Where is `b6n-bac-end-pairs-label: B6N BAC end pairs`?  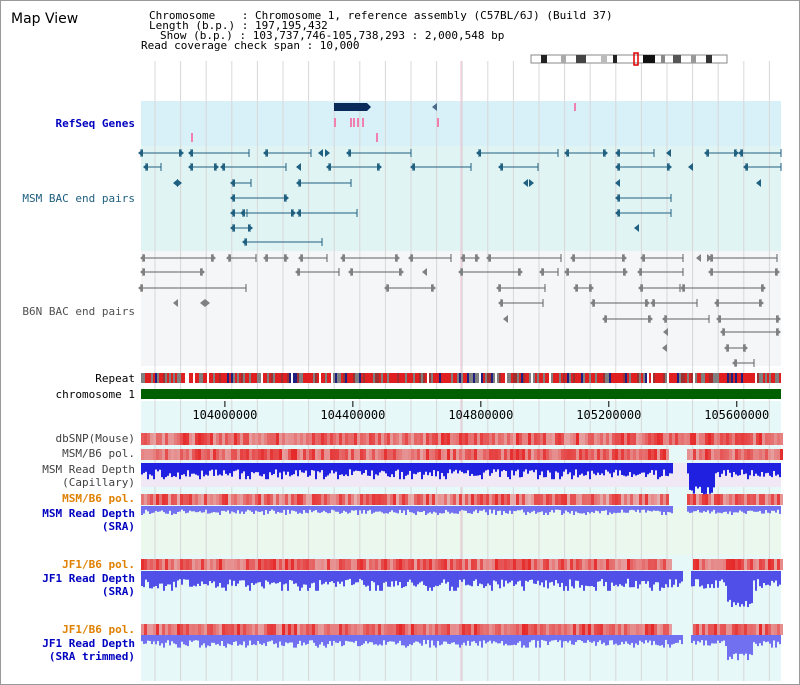 b6n-bac-end-pairs-label: B6N BAC end pairs is located at coordinates (78, 311).